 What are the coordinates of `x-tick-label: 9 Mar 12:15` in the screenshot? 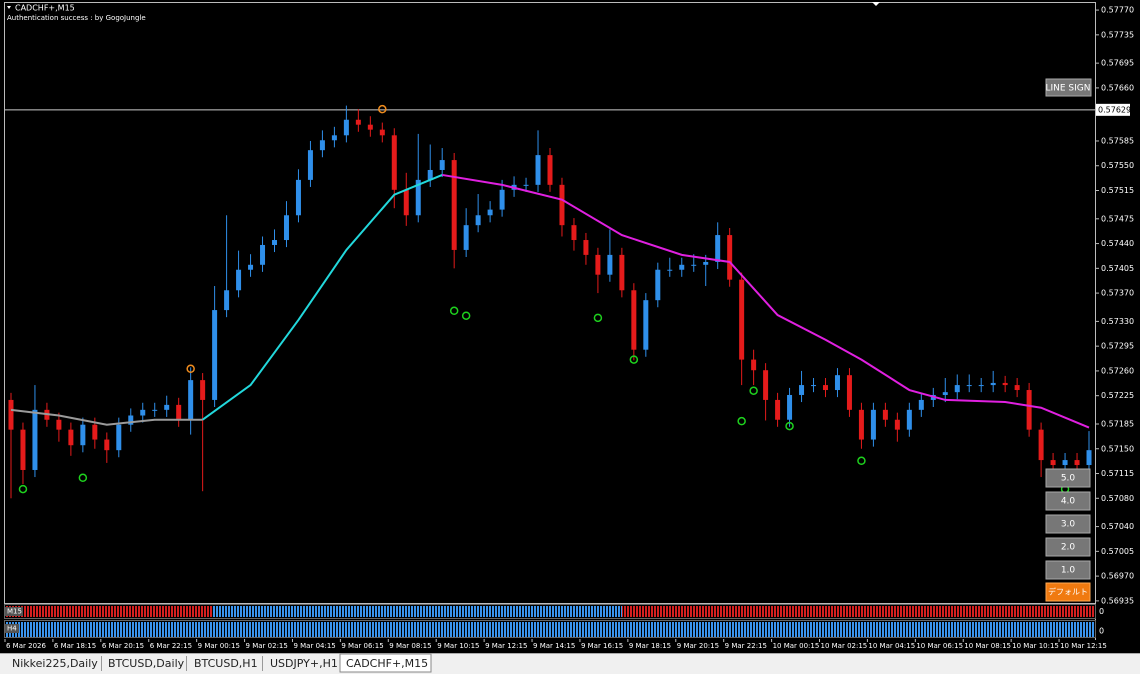 It's located at (506, 646).